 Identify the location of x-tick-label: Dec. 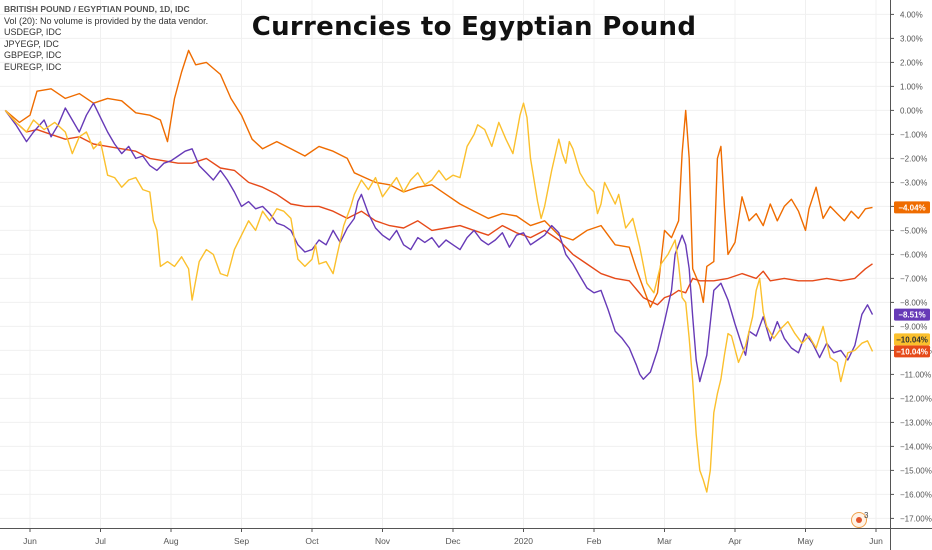
(453, 541).